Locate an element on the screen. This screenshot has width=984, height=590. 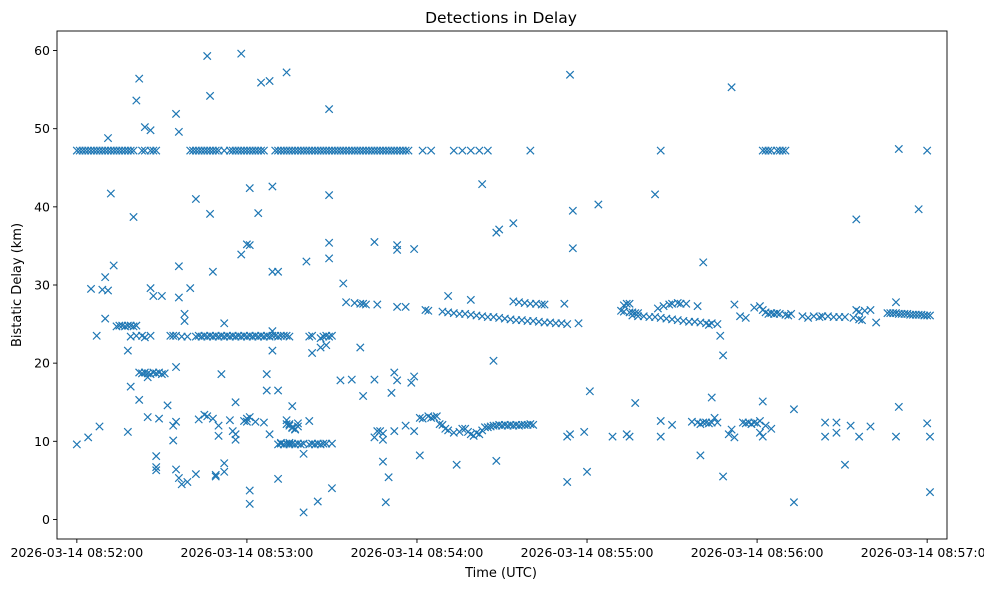
y-axis-label: Bistatic Delay (km) is located at coordinates (17, 285).